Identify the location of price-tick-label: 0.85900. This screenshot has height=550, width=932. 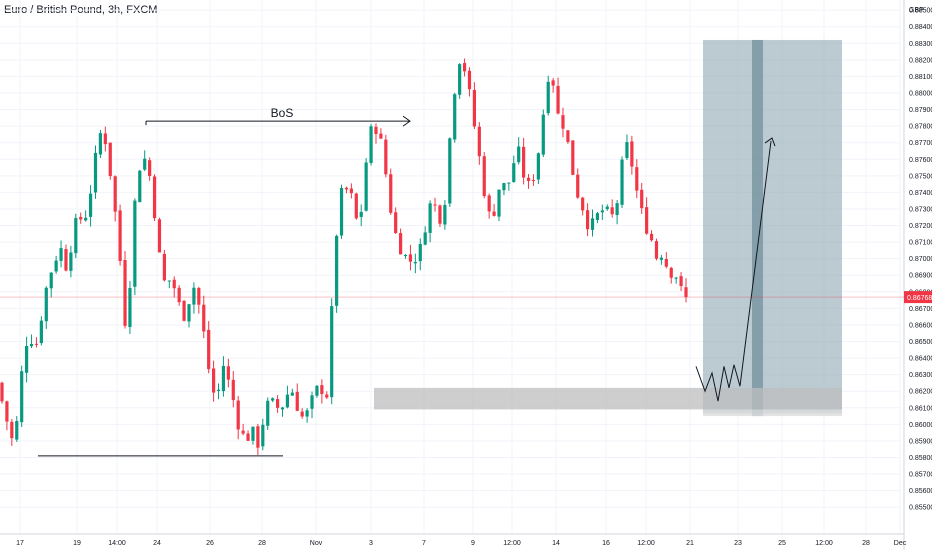
(920, 441).